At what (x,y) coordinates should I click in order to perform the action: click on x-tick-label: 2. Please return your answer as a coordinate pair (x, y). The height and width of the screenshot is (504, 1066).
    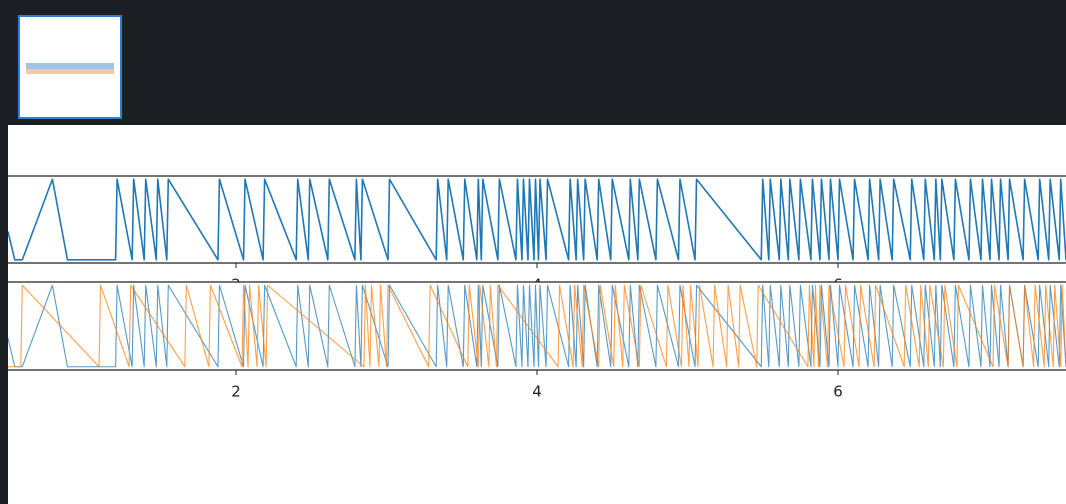
    Looking at the image, I should click on (236, 392).